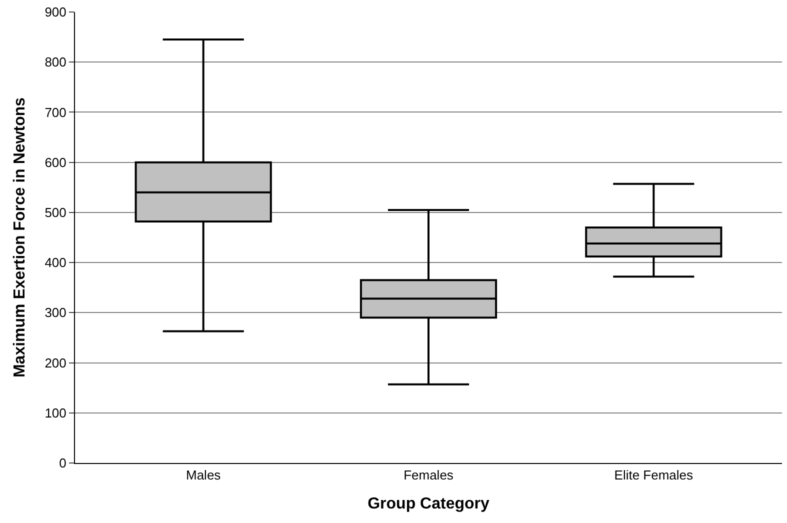 The height and width of the screenshot is (523, 787). What do you see at coordinates (429, 503) in the screenshot?
I see `x-axis-title: Group Category` at bounding box center [429, 503].